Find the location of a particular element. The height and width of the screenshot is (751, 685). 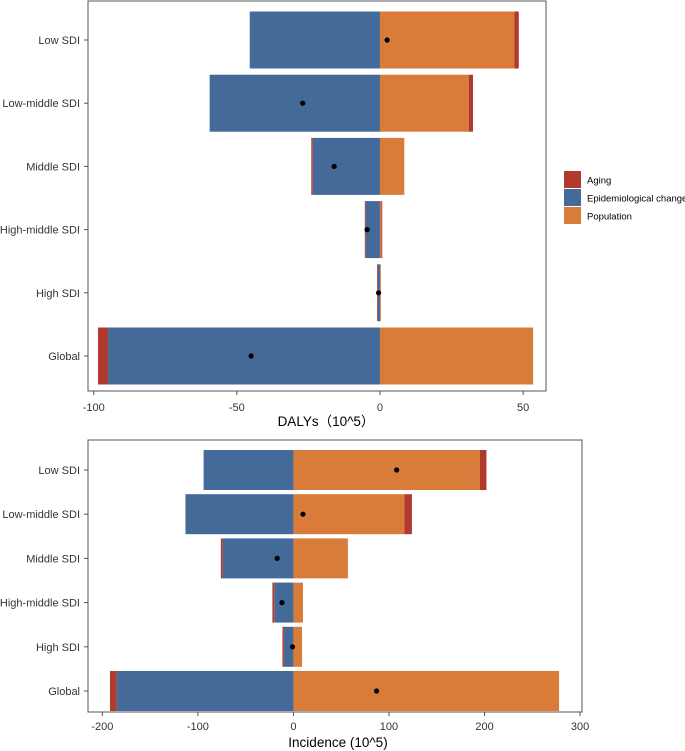

incidence-bar-global-epidemiological-change-neg is located at coordinates (205, 691).